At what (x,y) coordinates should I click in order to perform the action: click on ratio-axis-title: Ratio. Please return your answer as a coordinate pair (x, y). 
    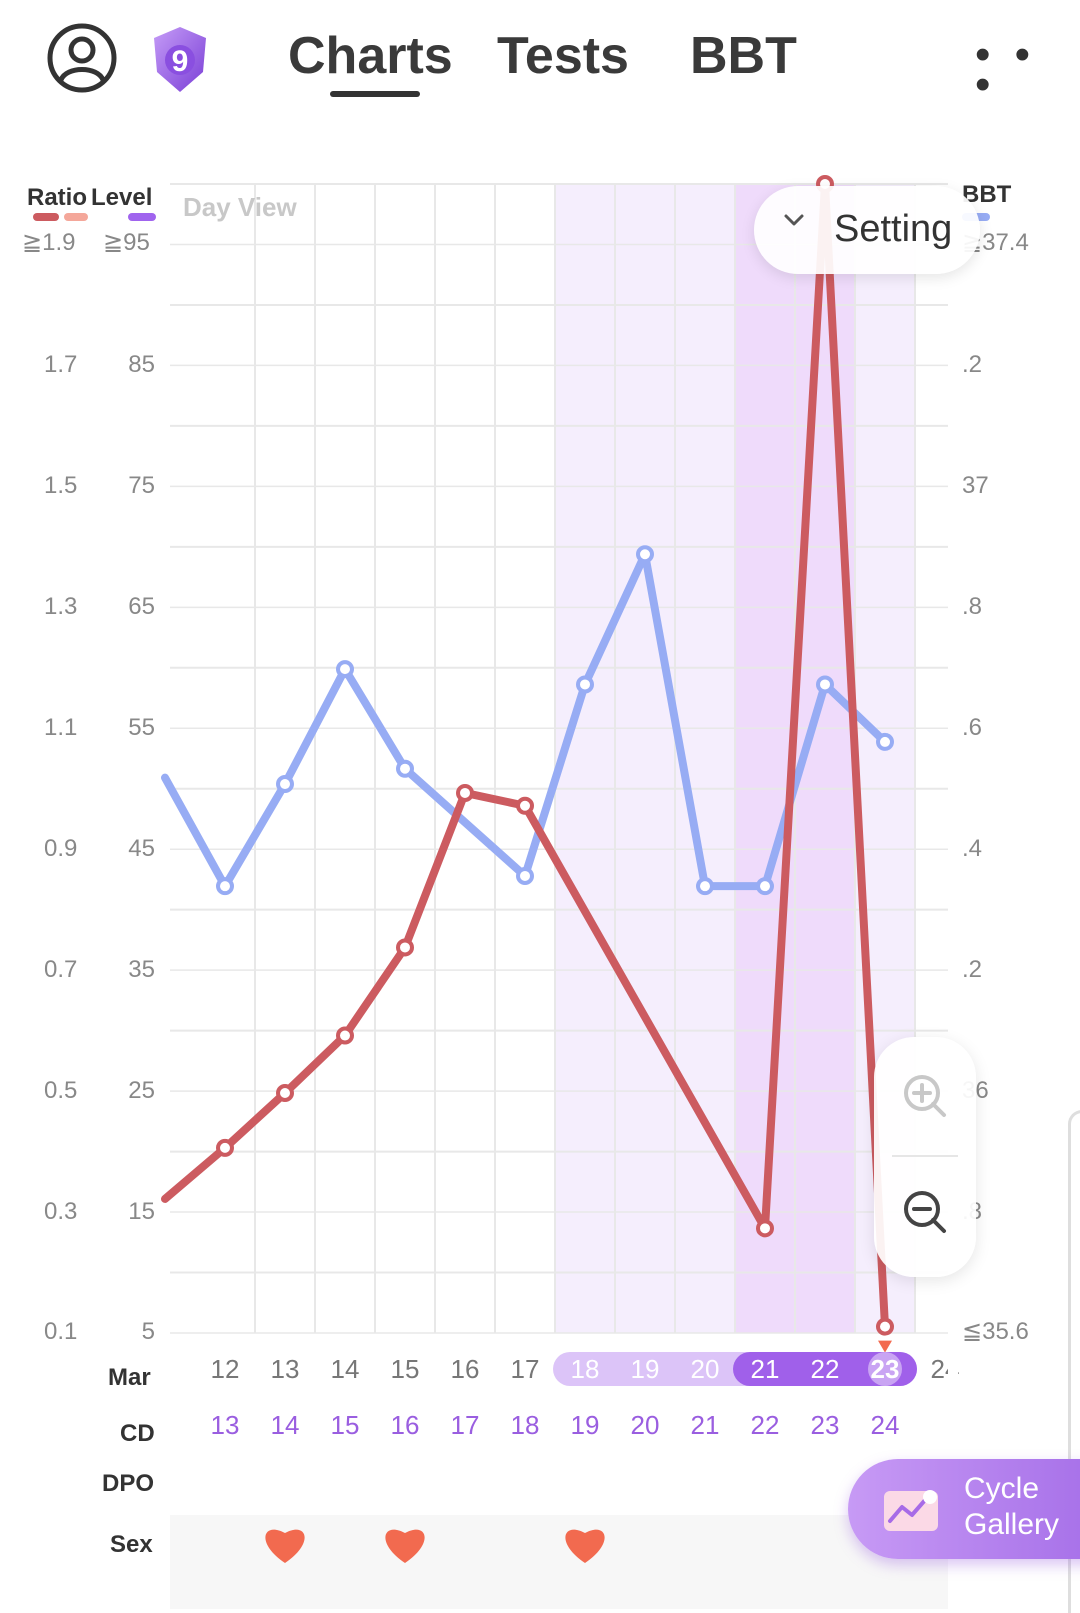
    Looking at the image, I should click on (57, 197).